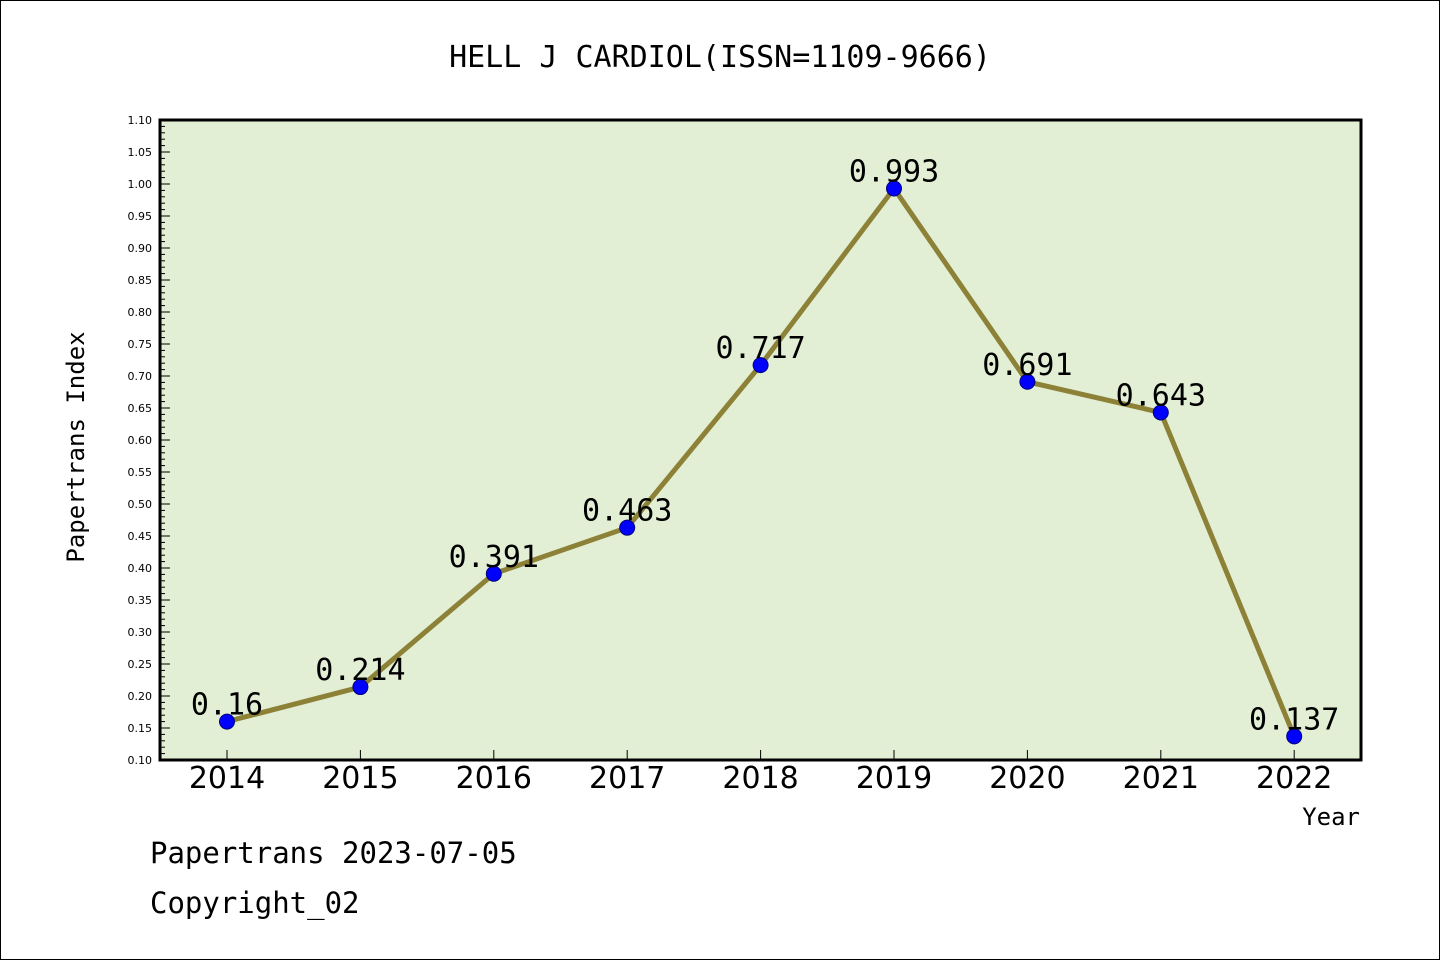 Image resolution: width=1440 pixels, height=960 pixels. Describe the element at coordinates (255, 903) in the screenshot. I see `footer-copyright: Copyright_02` at that location.